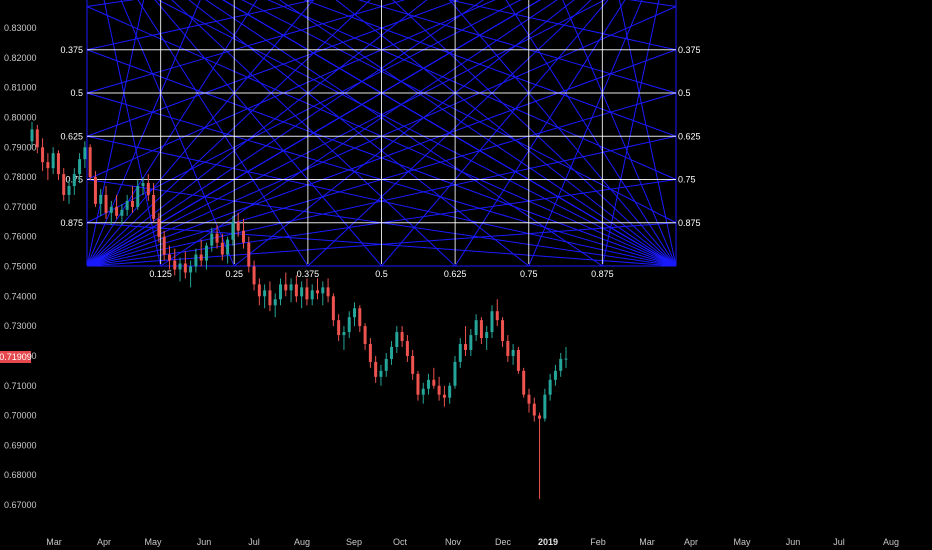 Image resolution: width=932 pixels, height=550 pixels. I want to click on gann-right-label: 0.75, so click(687, 180).